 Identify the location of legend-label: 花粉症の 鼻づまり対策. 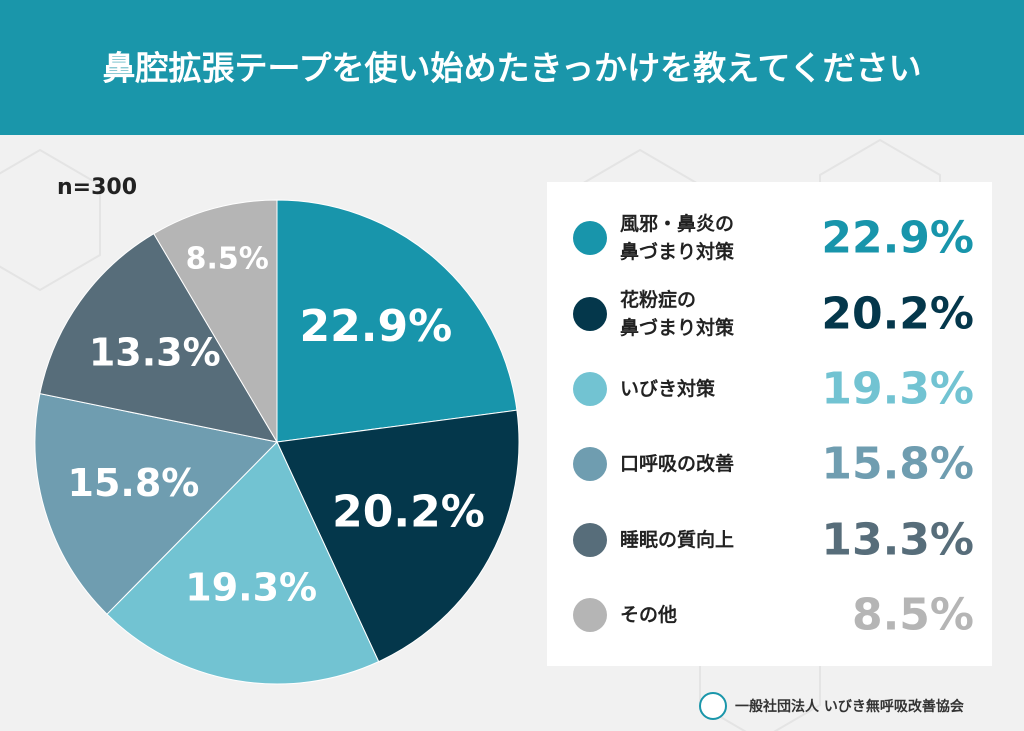
(677, 314).